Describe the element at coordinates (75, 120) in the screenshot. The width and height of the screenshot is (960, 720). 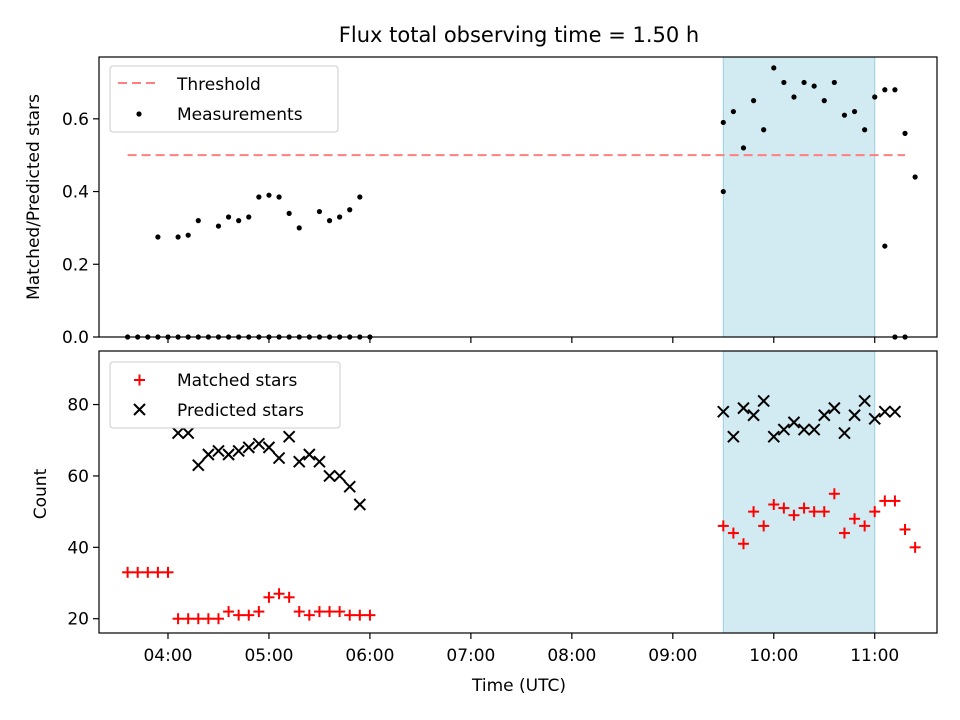
I see `y-tick-label: 0.6` at that location.